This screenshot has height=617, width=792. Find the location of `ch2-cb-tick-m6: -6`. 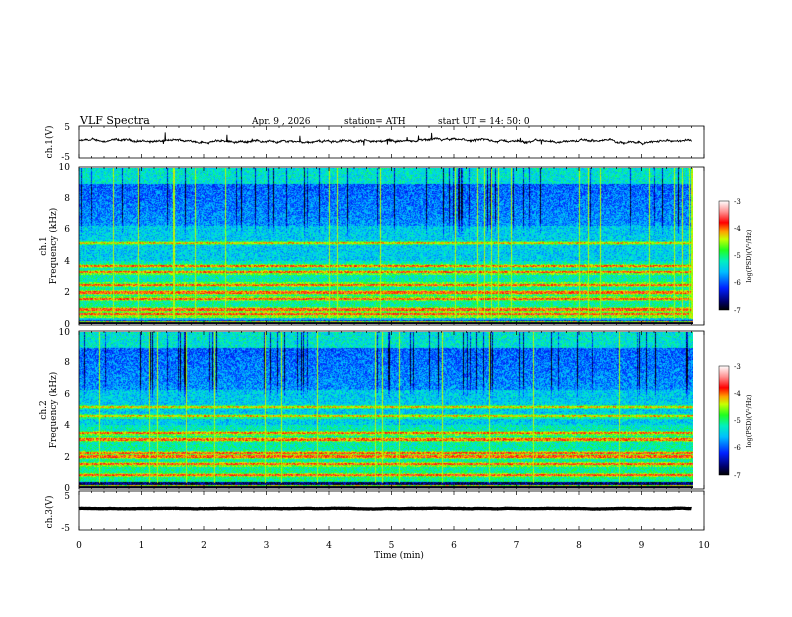

ch2-cb-tick-m6: -6 is located at coordinates (737, 448).